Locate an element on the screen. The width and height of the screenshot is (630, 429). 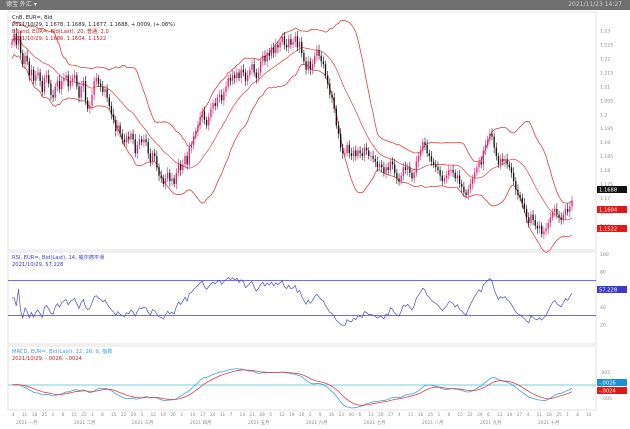
rsi-tag-text: 57.228 is located at coordinates (608, 291).